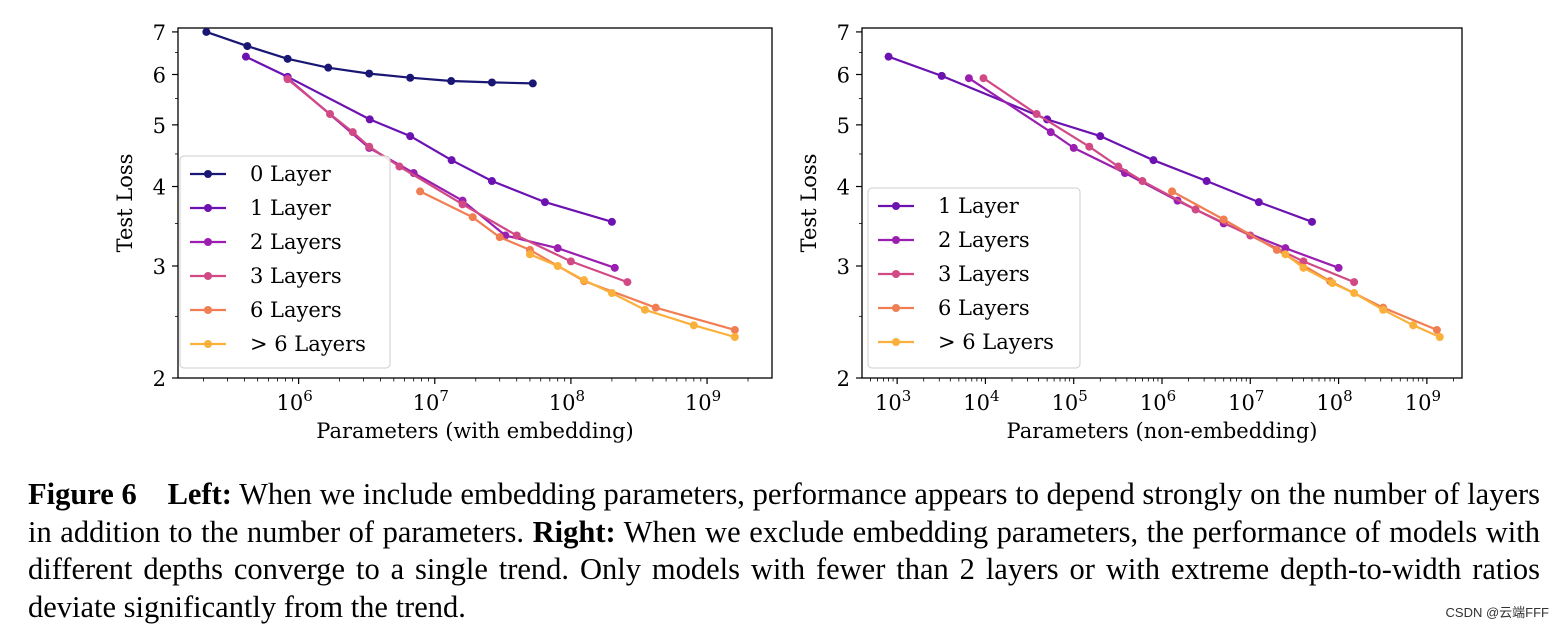 This screenshot has height=629, width=1565. I want to click on series-1-layer, so click(428, 139).